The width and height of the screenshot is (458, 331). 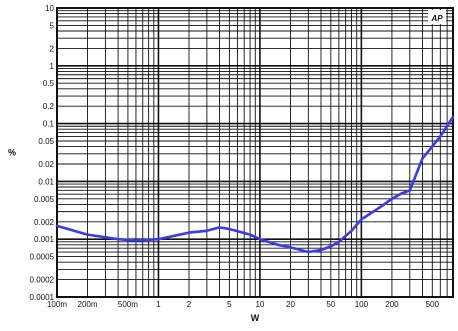 I want to click on x-tick-label: 500, so click(x=433, y=304).